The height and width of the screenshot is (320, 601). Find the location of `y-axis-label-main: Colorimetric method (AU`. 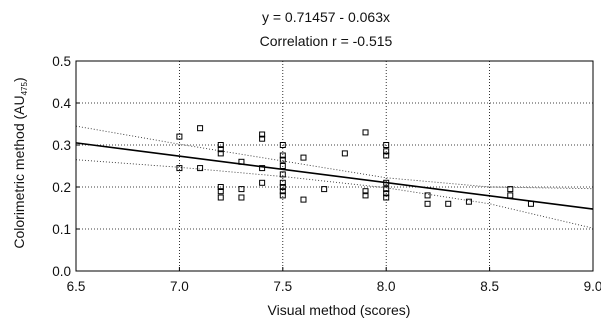

y-axis-label-main: Colorimetric method (AU is located at coordinates (19, 171).